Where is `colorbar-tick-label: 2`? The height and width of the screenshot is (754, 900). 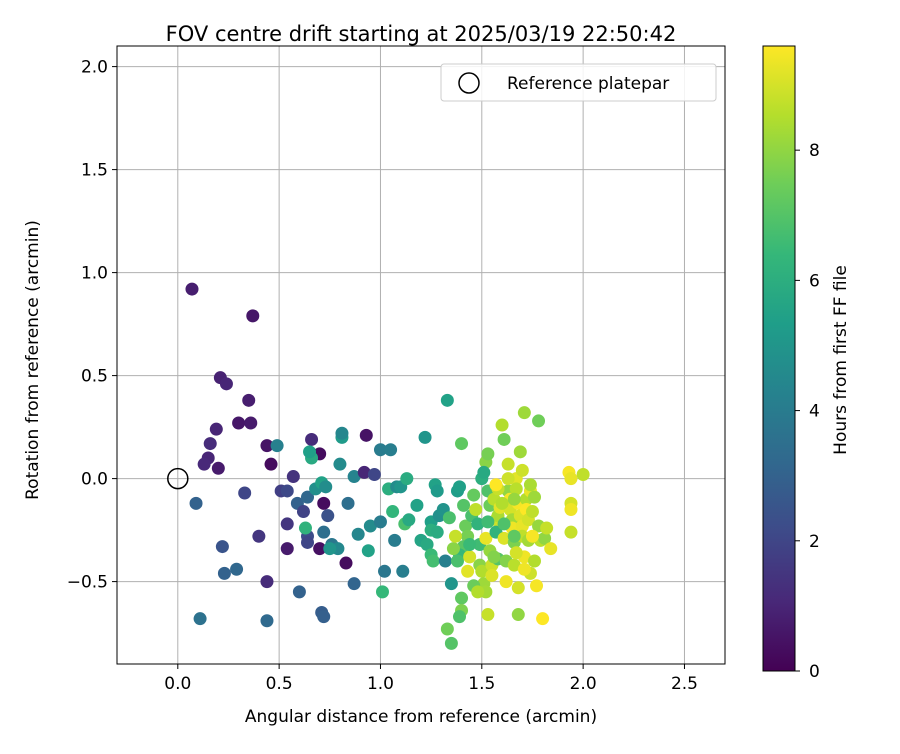
colorbar-tick-label: 2 is located at coordinates (814, 542).